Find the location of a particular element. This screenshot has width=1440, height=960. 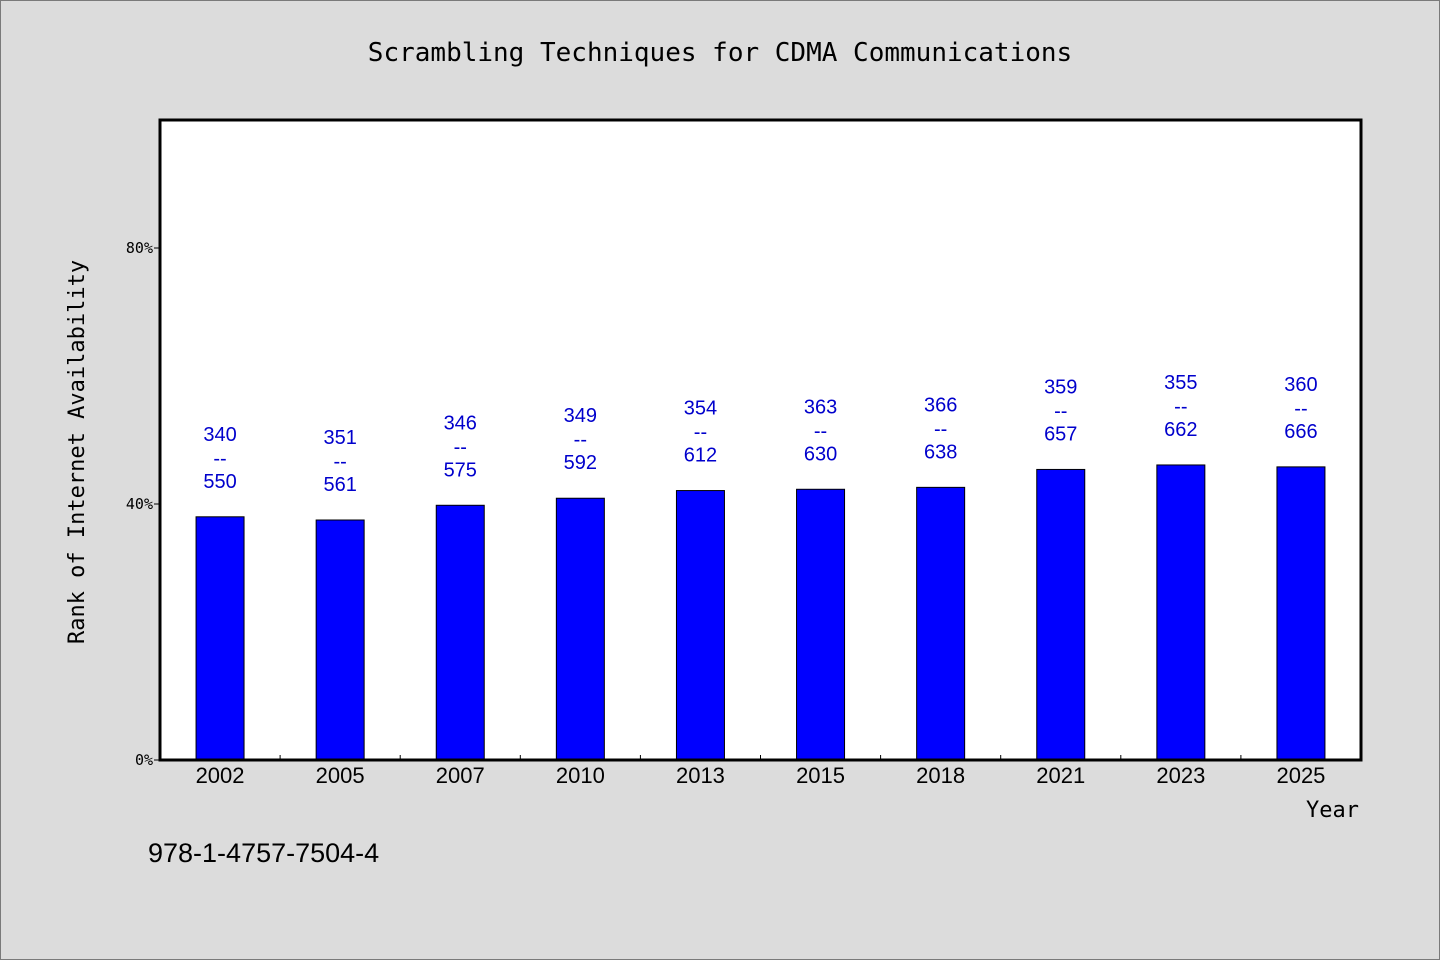

data-label-bottom: 612 is located at coordinates (700, 456).